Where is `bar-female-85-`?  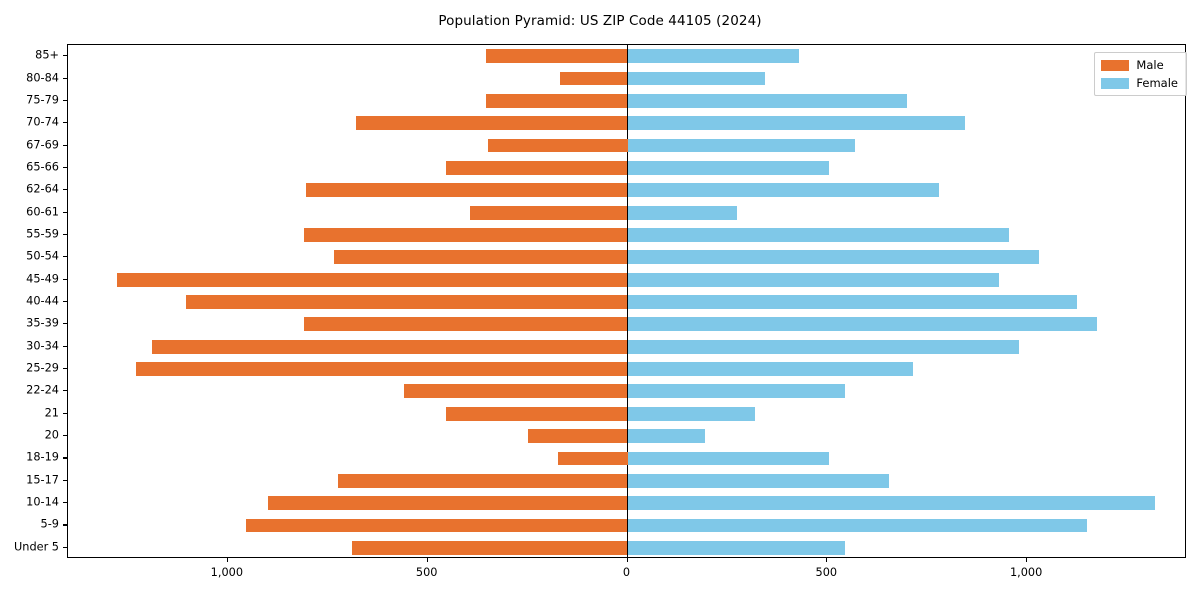
bar-female-85- is located at coordinates (713, 56).